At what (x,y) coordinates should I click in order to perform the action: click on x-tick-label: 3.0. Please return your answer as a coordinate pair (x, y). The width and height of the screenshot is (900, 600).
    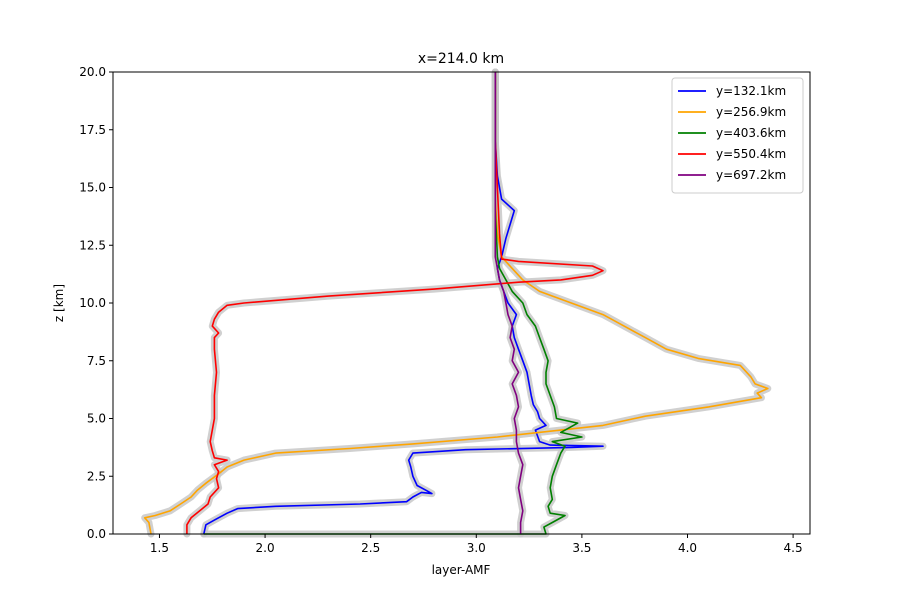
    Looking at the image, I should click on (476, 548).